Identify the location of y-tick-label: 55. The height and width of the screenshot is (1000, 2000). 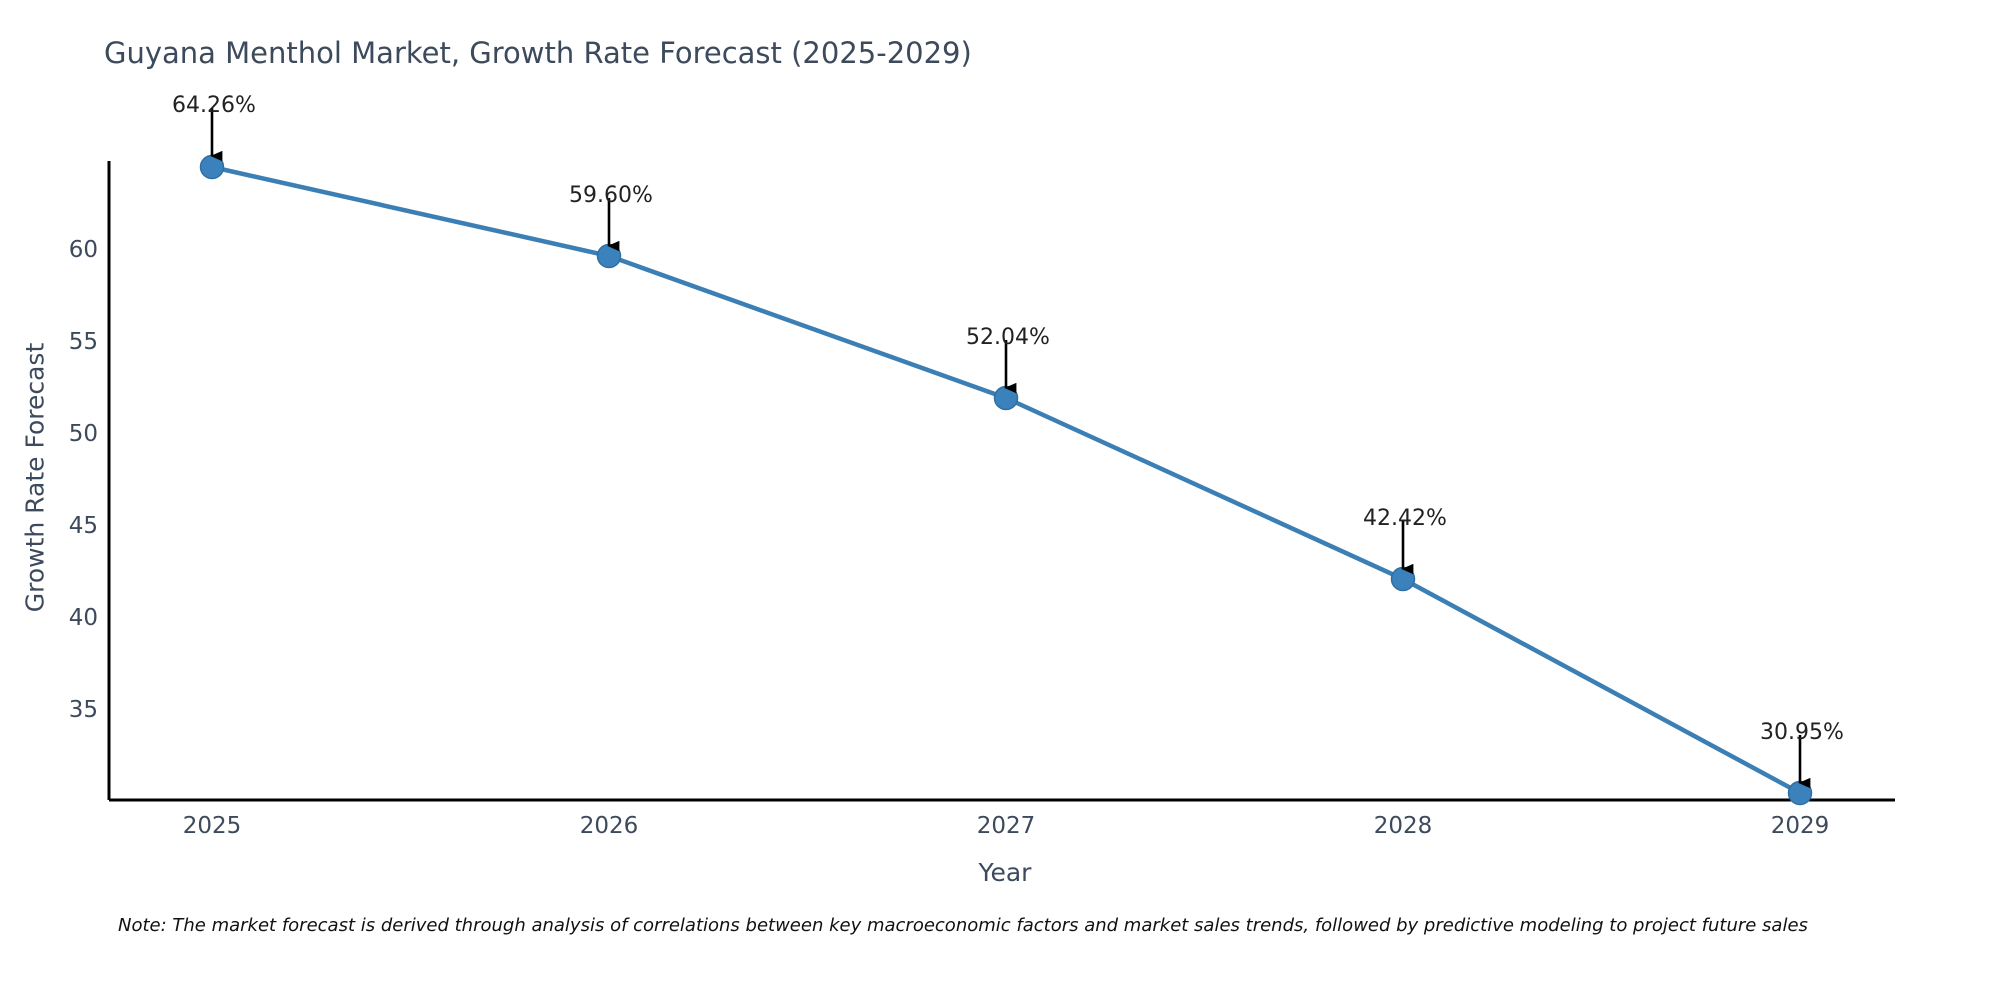
(83, 342).